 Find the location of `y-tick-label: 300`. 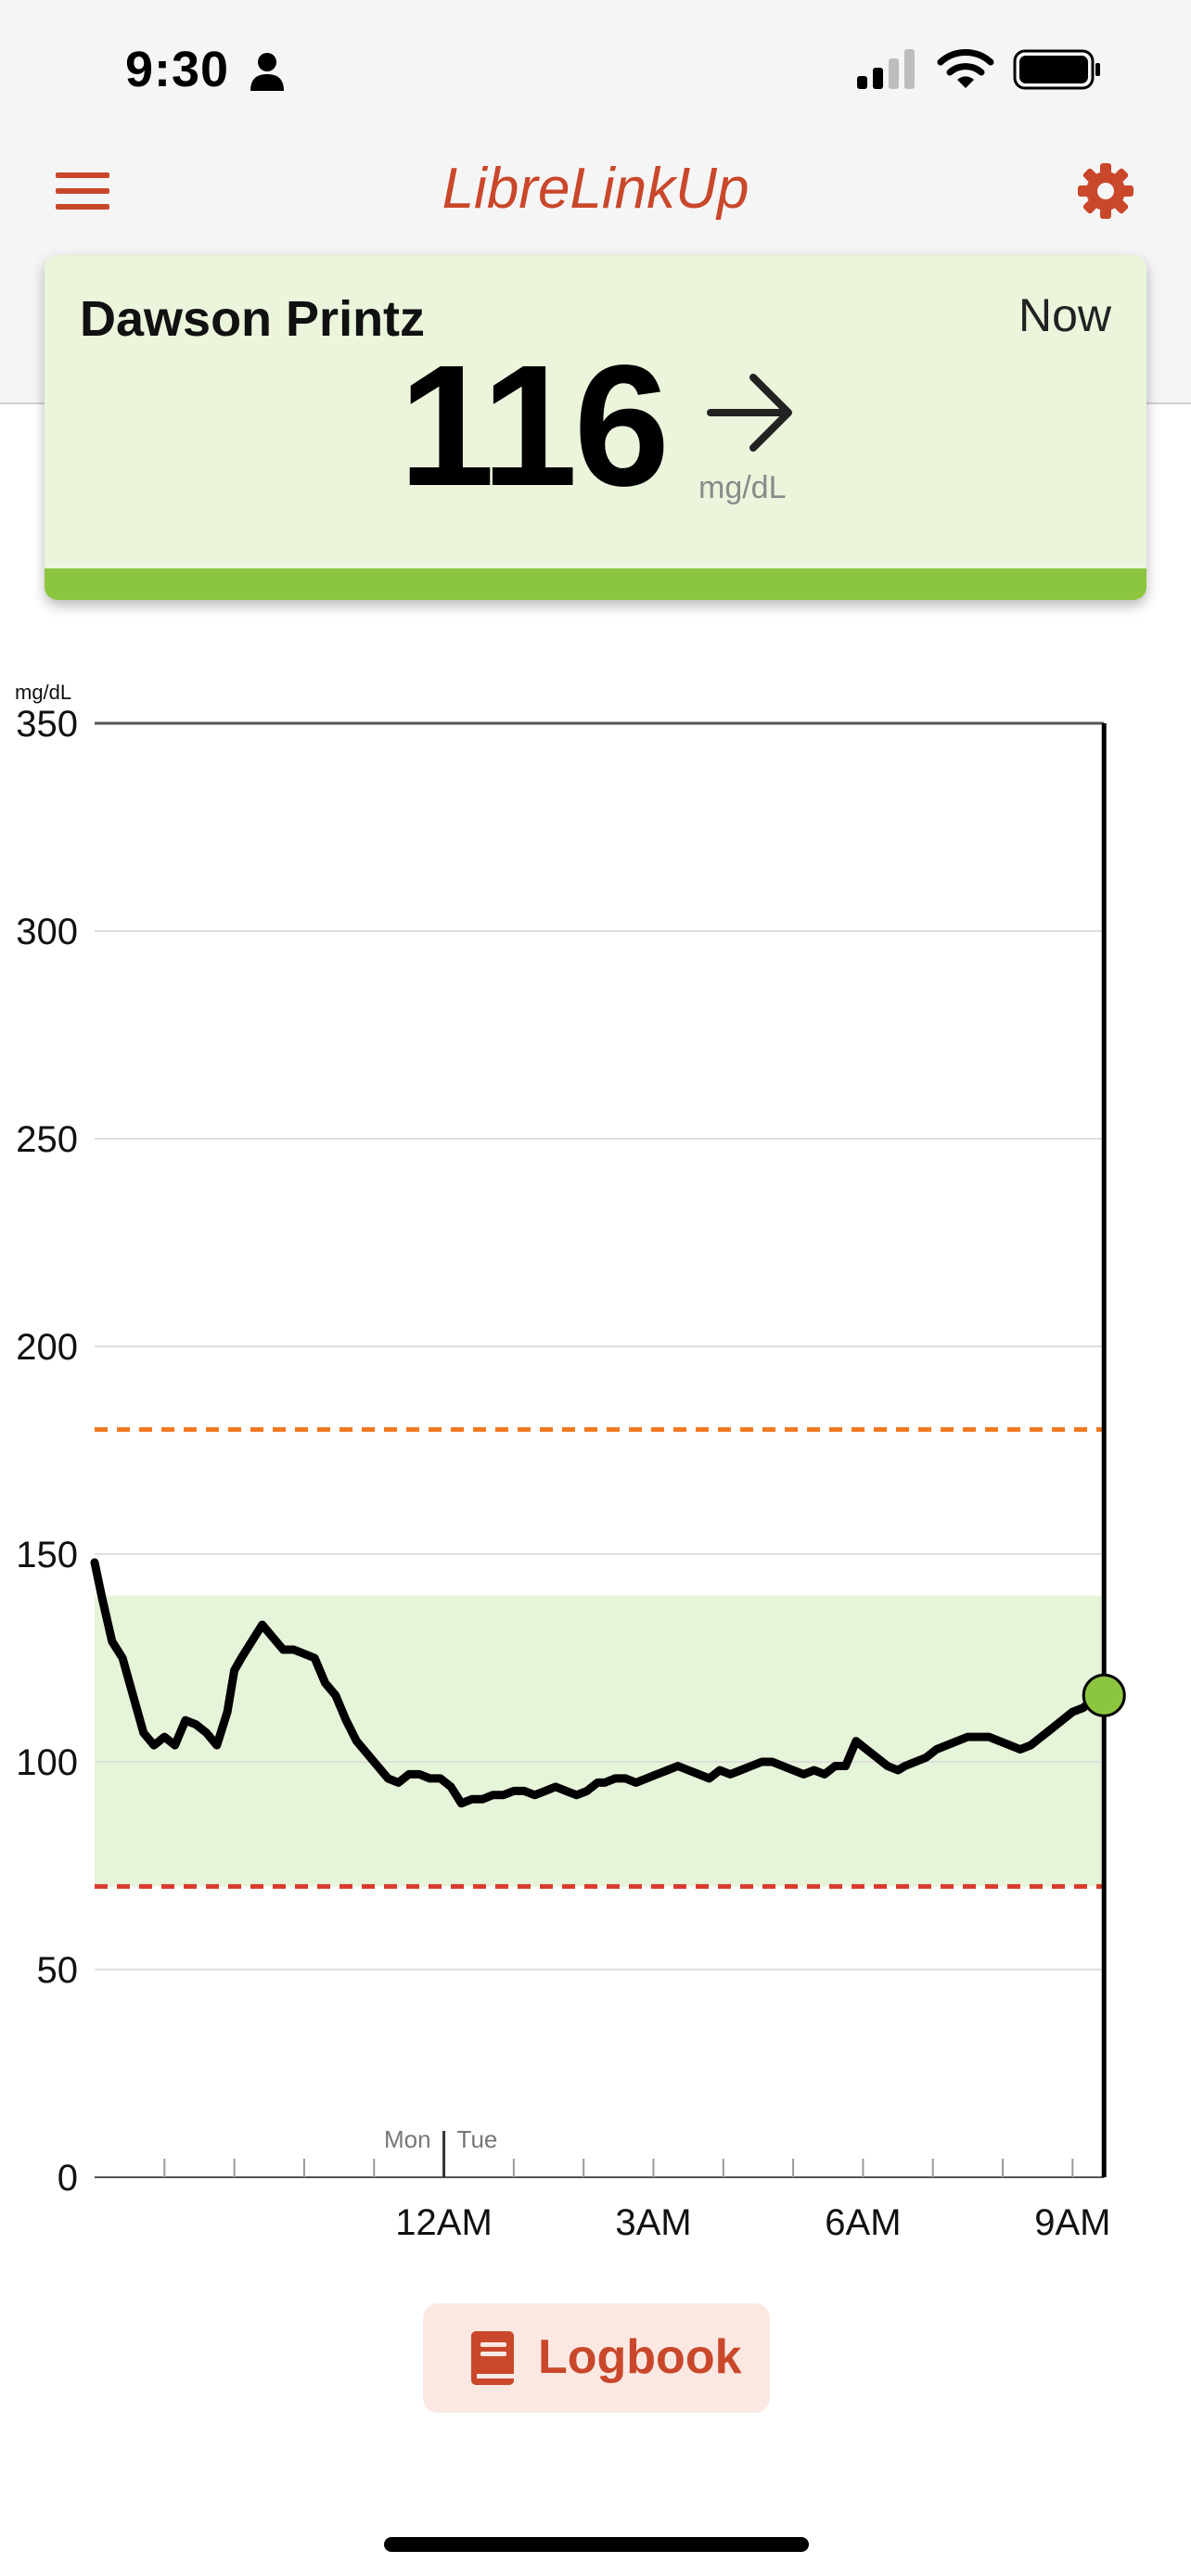

y-tick-label: 300 is located at coordinates (47, 932).